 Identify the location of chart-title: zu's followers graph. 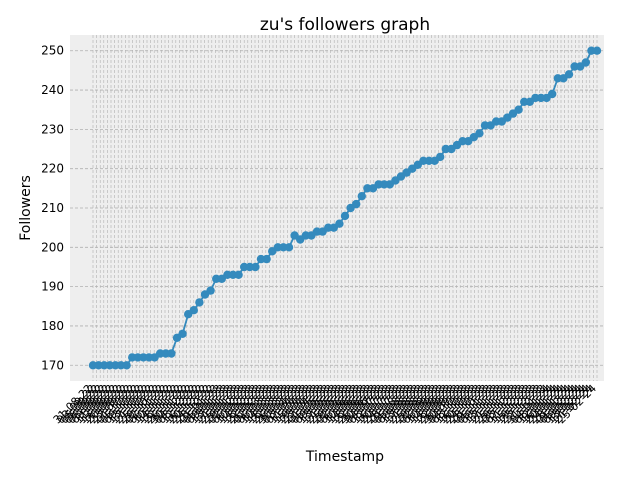
(345, 25).